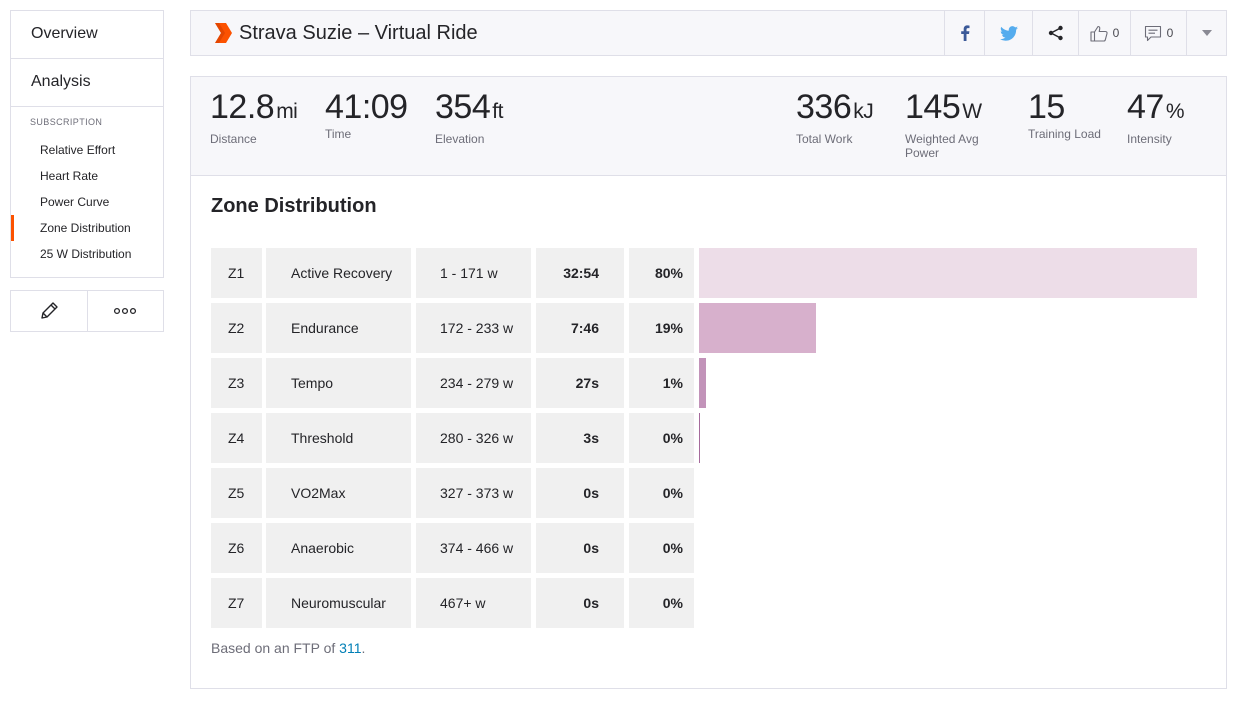 The height and width of the screenshot is (704, 1246). I want to click on zone-time: 3s, so click(580, 438).